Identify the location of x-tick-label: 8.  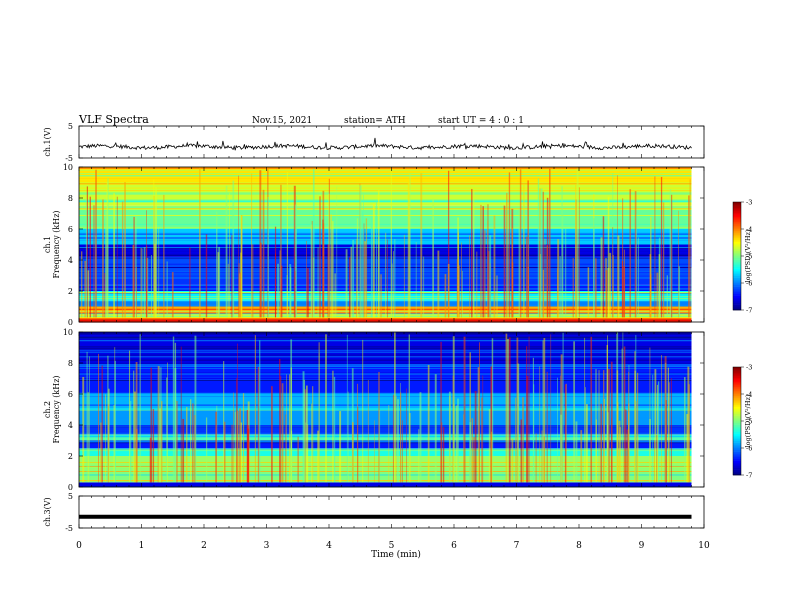
(579, 546).